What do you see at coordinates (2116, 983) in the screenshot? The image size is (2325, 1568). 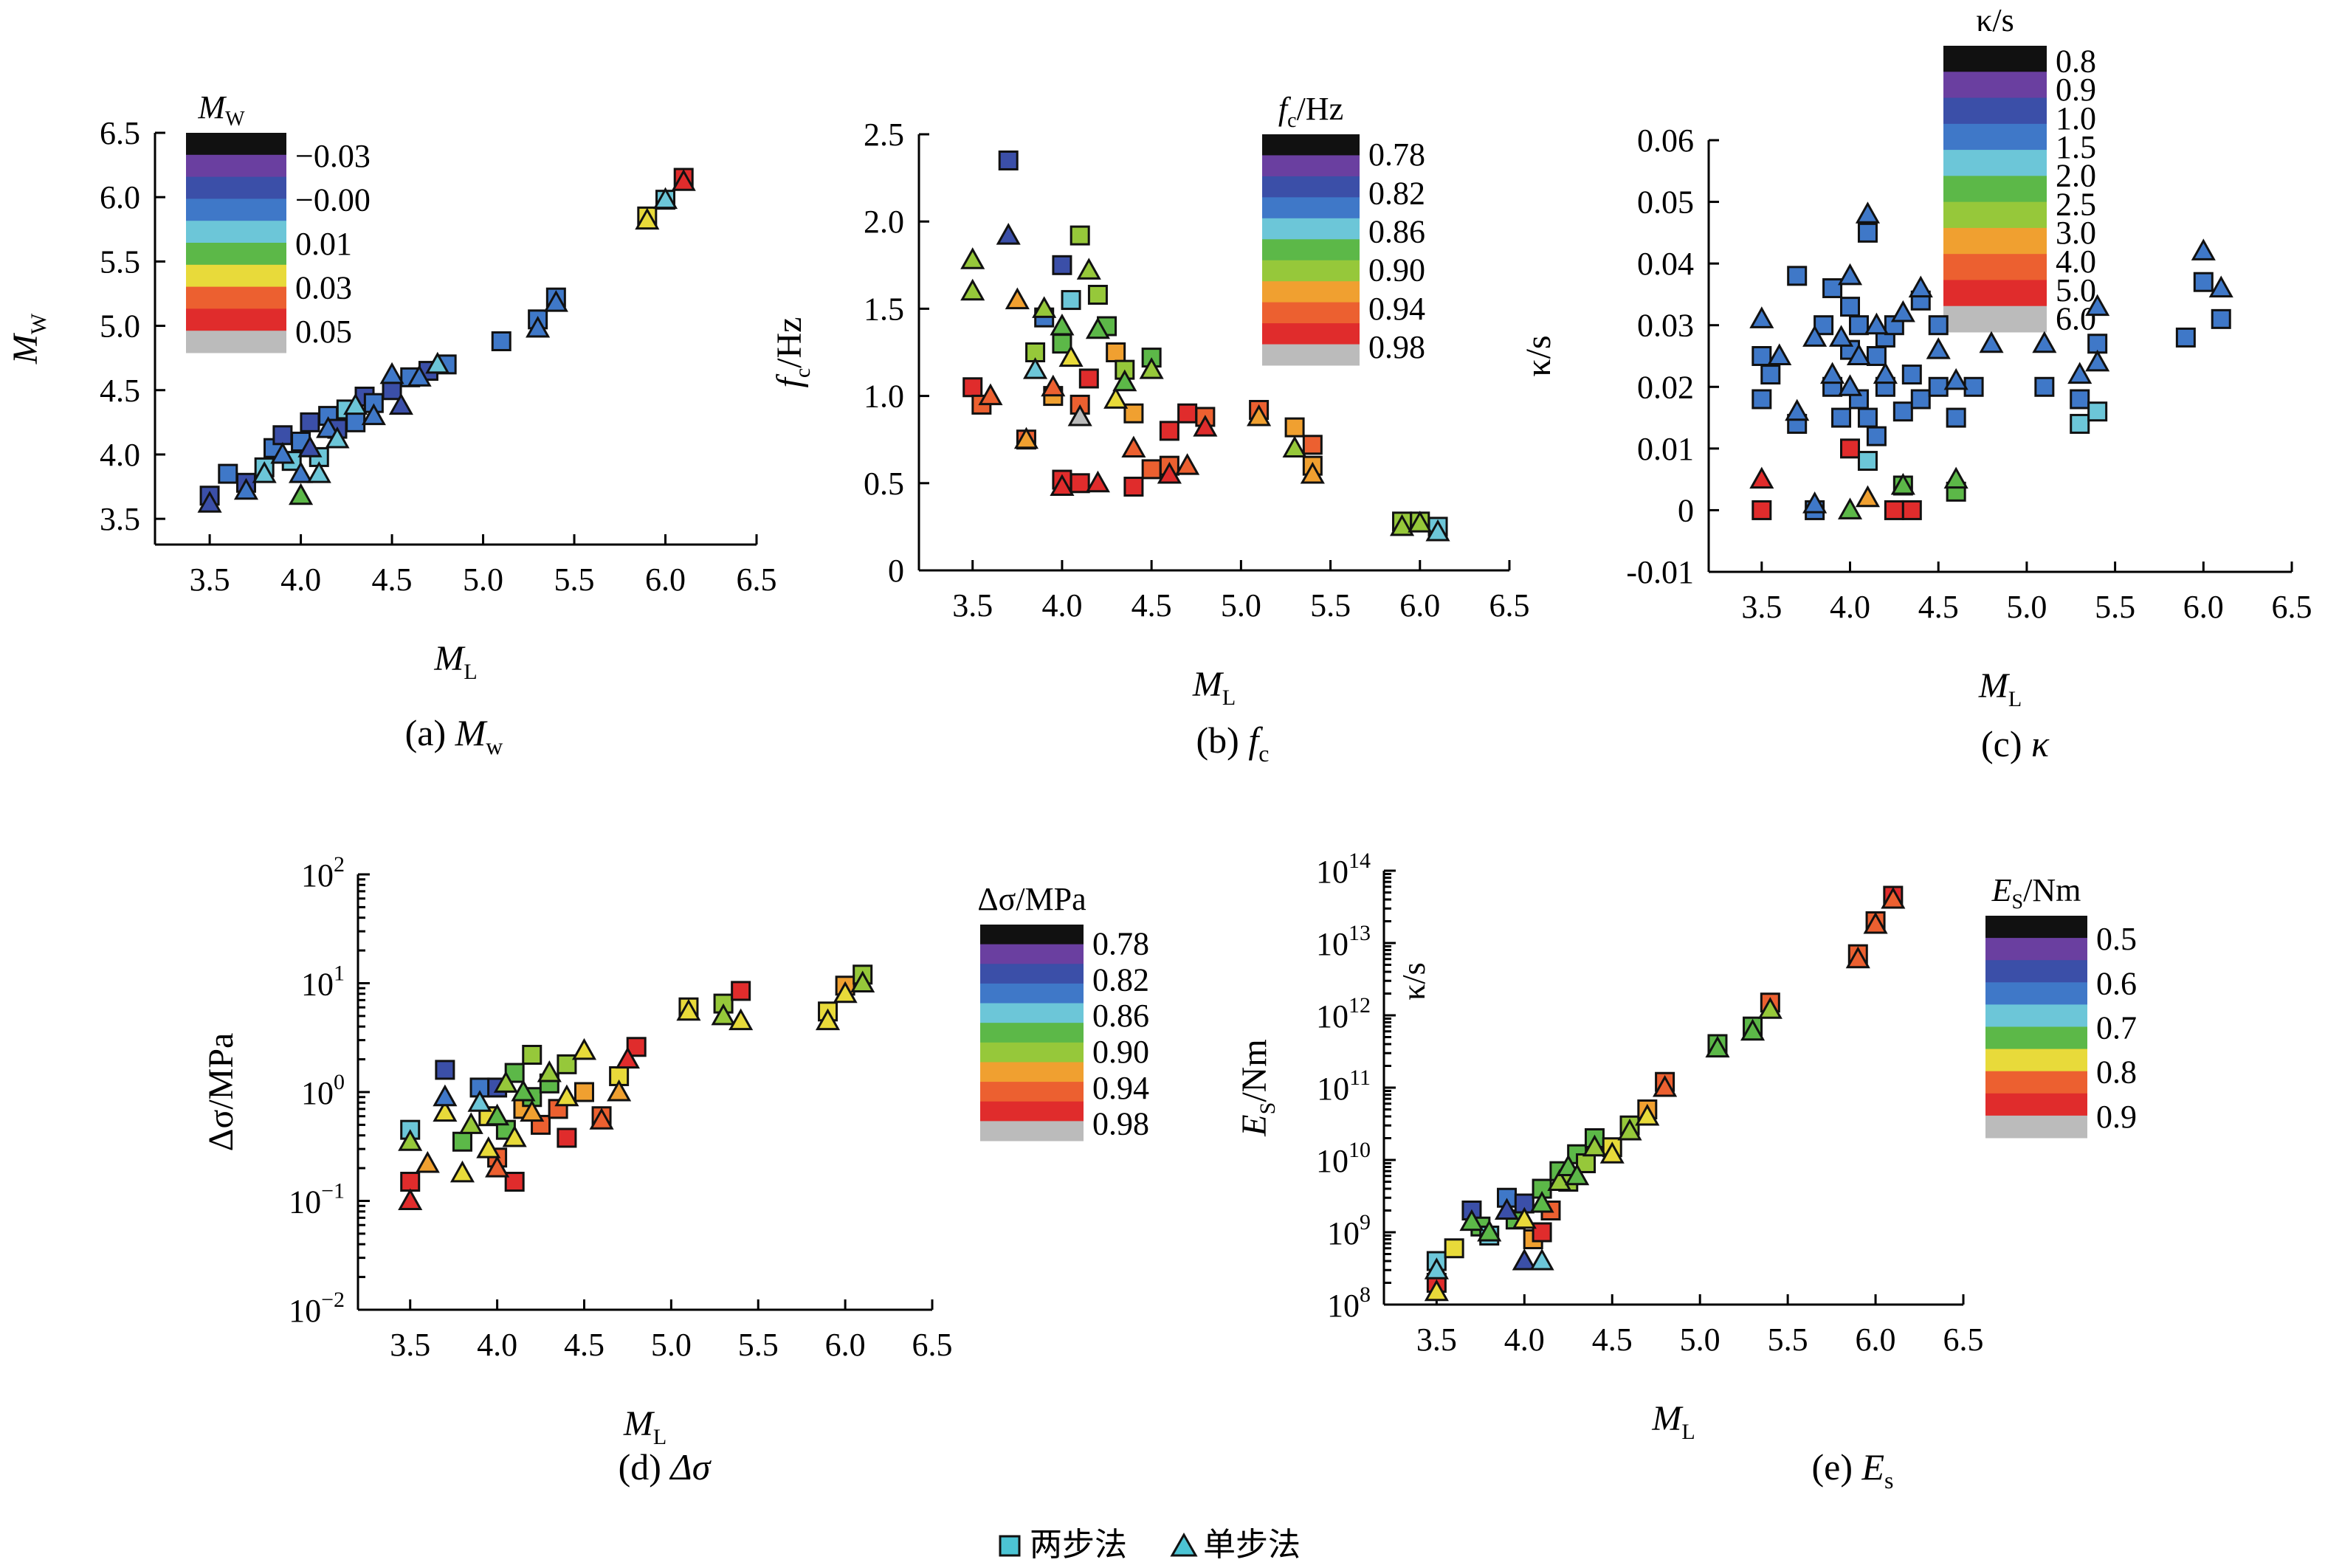 I see `colorbar-label: 0.6` at bounding box center [2116, 983].